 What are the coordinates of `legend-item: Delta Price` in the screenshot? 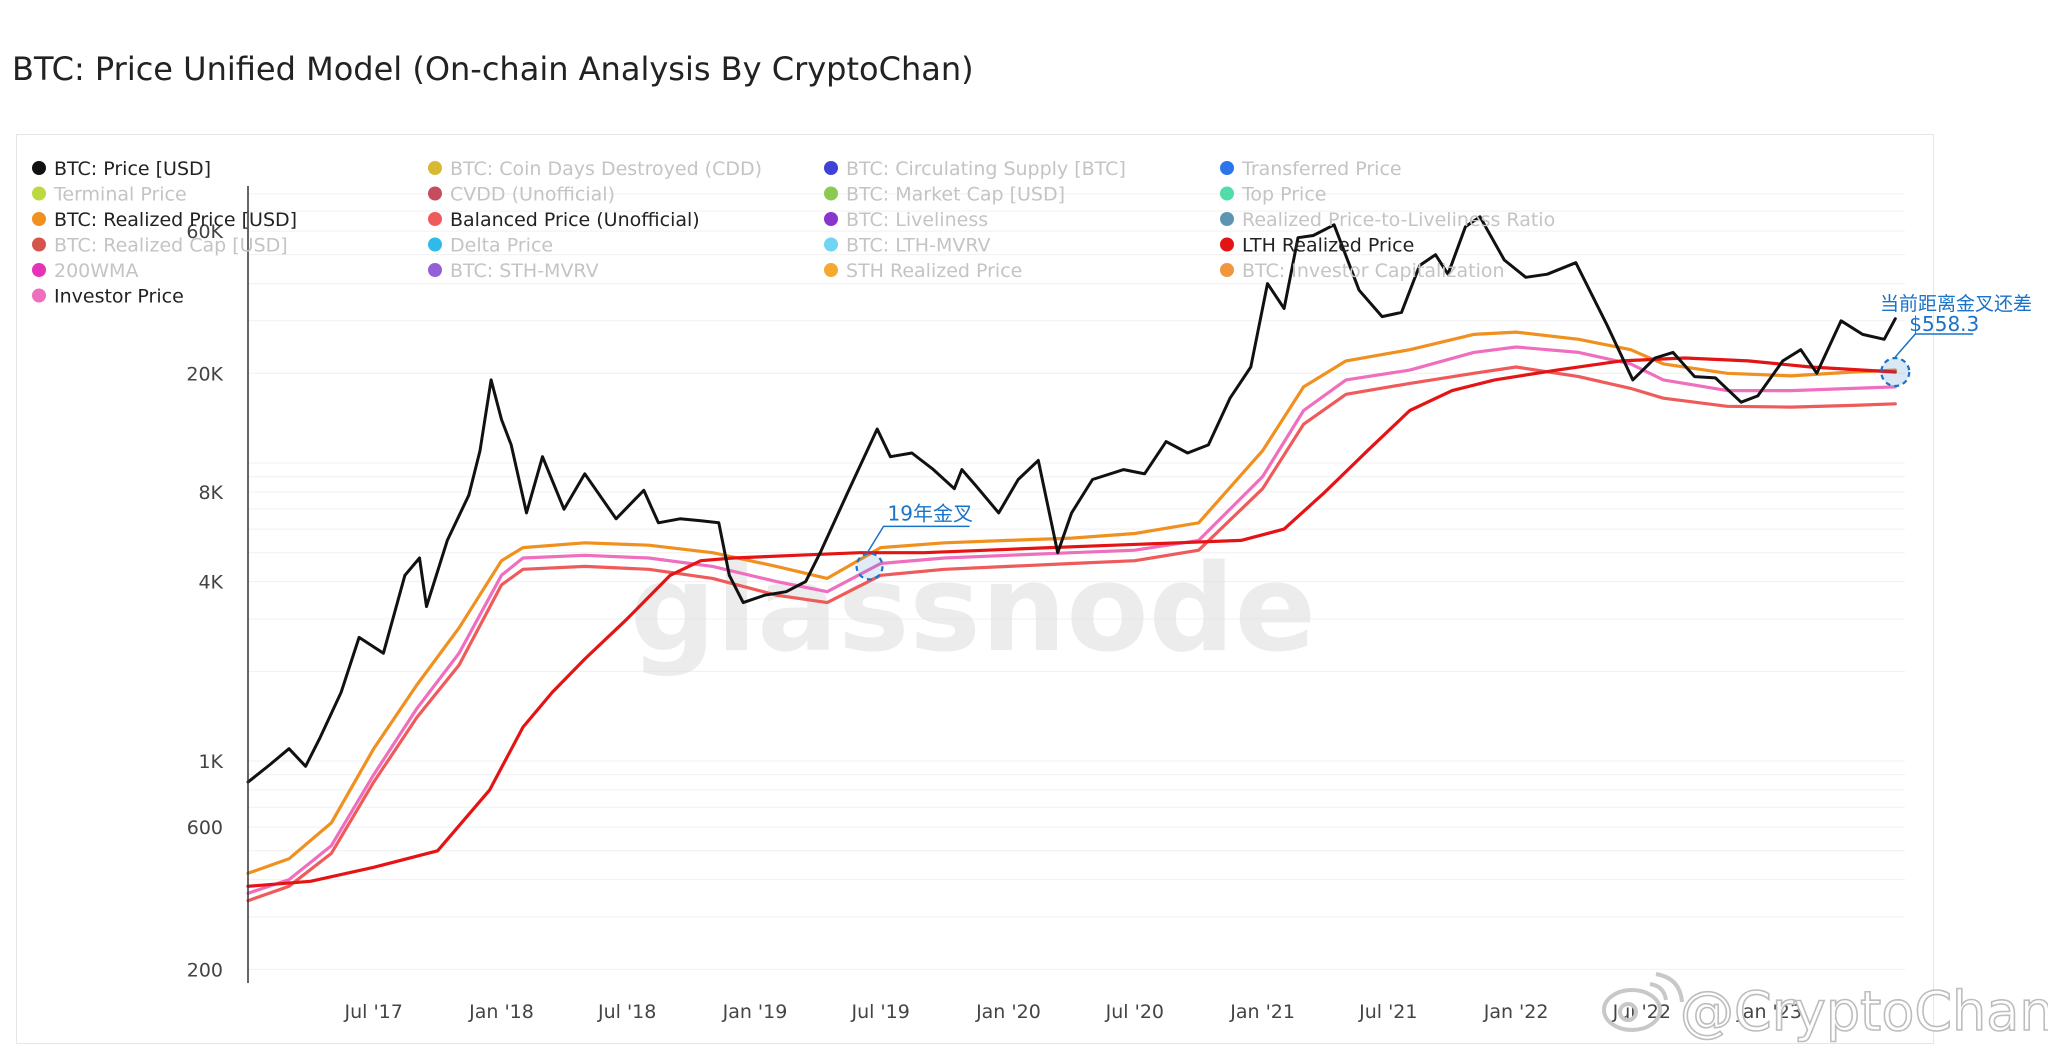 It's located at (490, 246).